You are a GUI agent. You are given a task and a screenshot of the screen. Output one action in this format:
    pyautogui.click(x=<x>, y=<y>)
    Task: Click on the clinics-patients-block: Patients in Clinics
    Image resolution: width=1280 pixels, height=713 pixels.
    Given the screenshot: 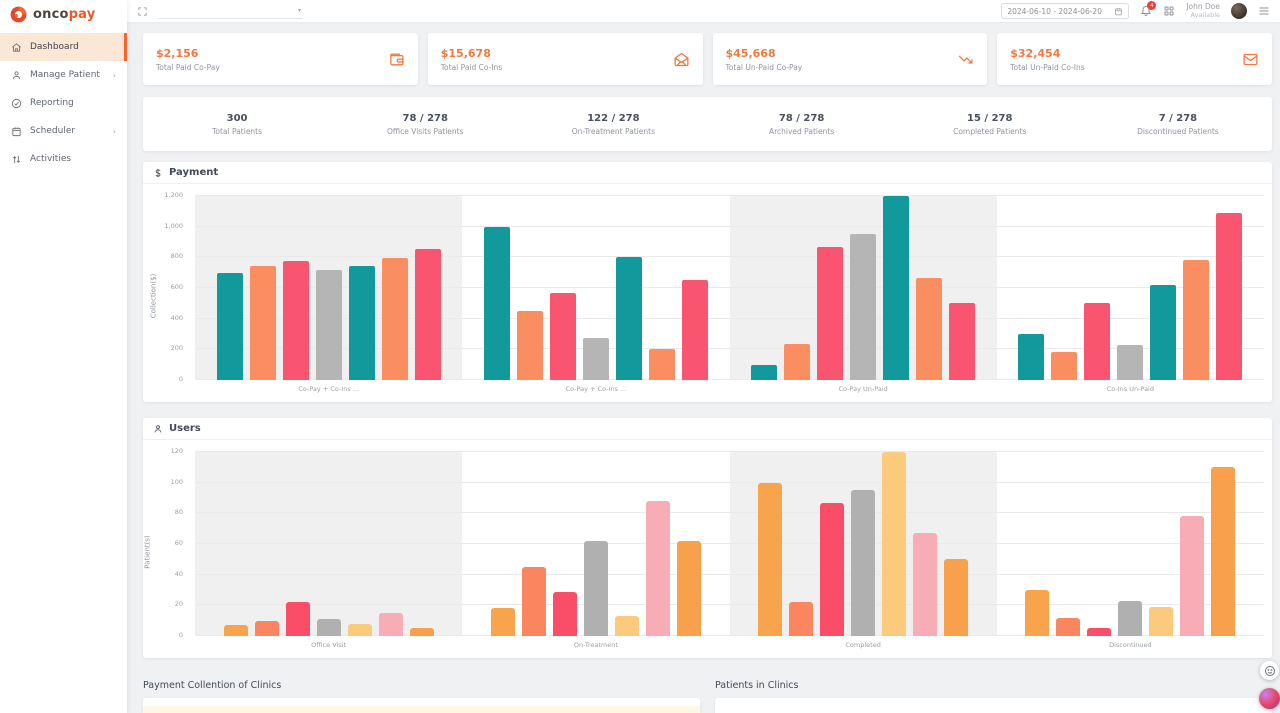 What is the action you would take?
    pyautogui.click(x=993, y=693)
    